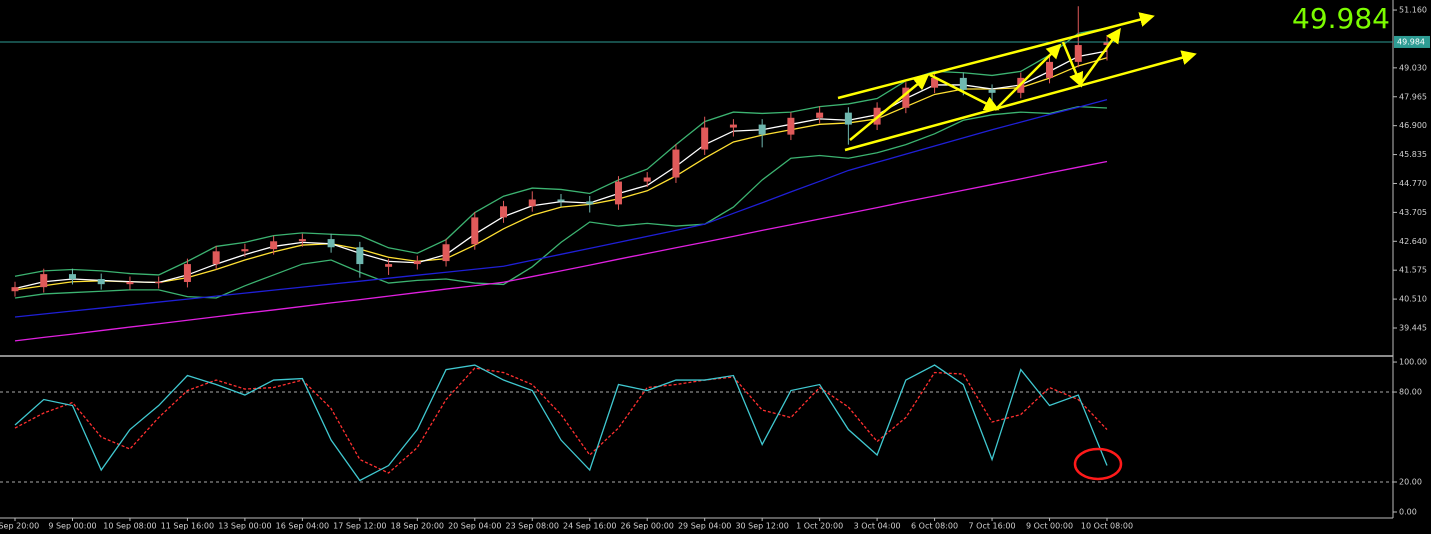 Image resolution: width=1431 pixels, height=534 pixels. Describe the element at coordinates (819, 526) in the screenshot. I see `x-tick-label: 1 Oct 20:00` at that location.